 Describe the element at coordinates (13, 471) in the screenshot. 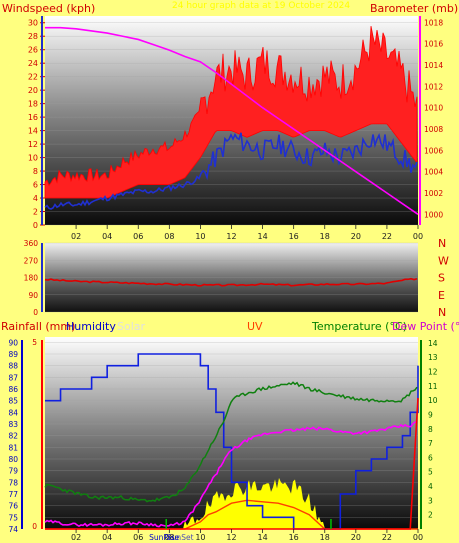

I see `humidity-tick-label: 79` at that location.